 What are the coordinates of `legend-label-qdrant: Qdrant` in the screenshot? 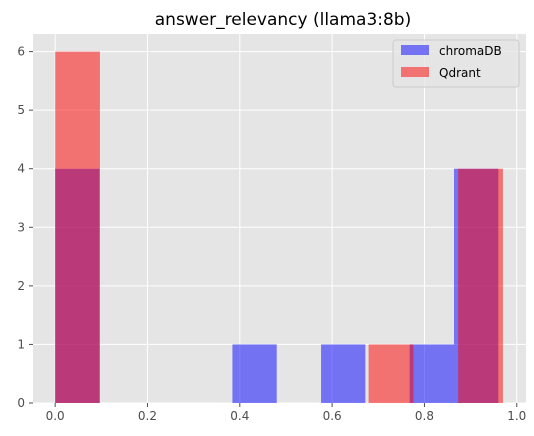 It's located at (460, 73).